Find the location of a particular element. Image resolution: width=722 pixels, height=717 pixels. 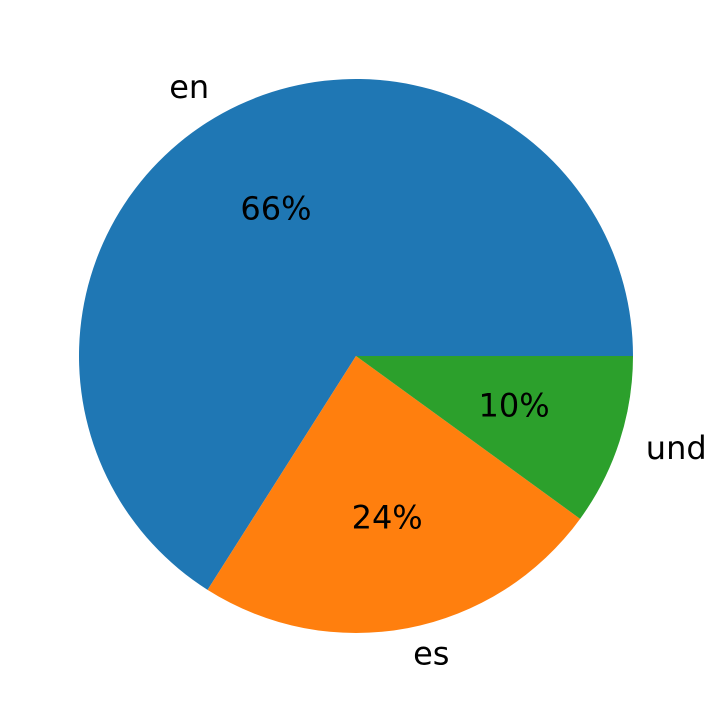

value-label: 10% is located at coordinates (514, 405).